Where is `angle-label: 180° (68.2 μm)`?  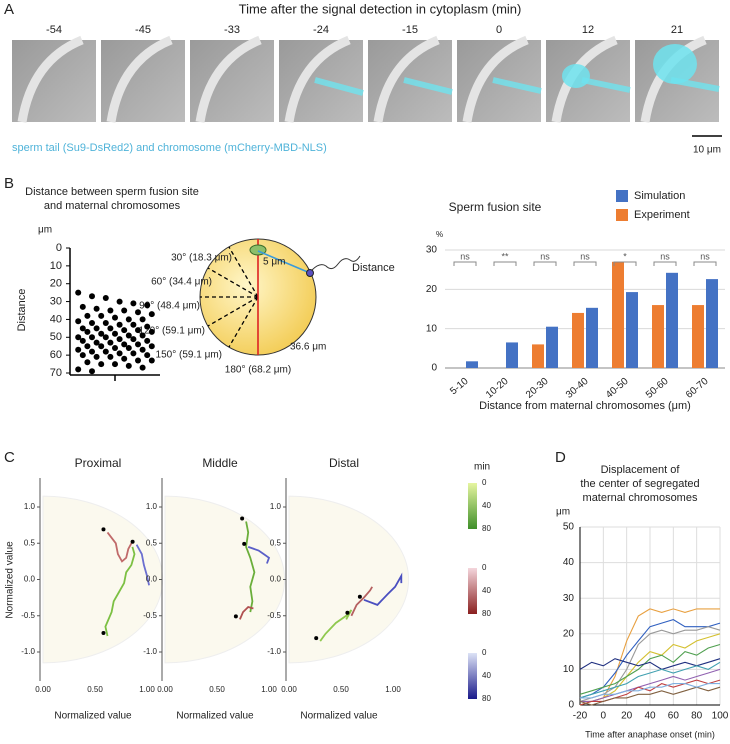 angle-label: 180° (68.2 μm) is located at coordinates (258, 370).